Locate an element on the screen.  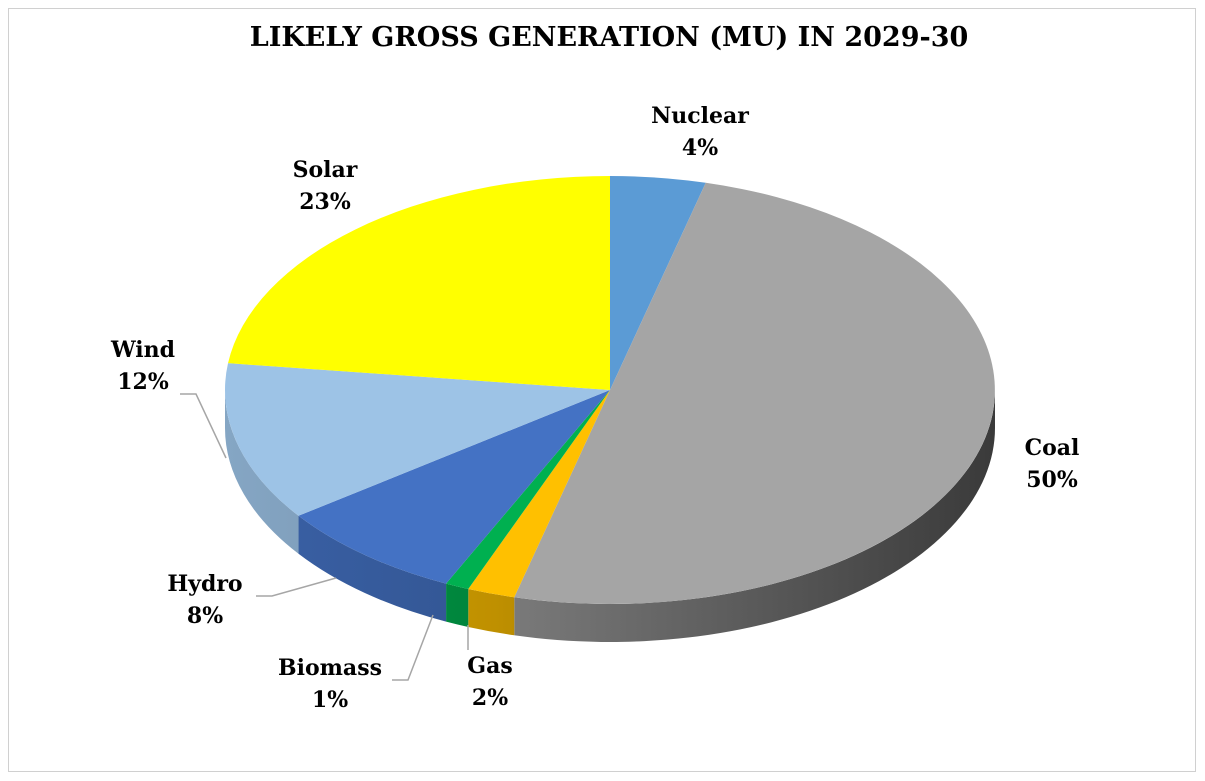
data-label-wind: Wind 12% is located at coordinates (143, 366).